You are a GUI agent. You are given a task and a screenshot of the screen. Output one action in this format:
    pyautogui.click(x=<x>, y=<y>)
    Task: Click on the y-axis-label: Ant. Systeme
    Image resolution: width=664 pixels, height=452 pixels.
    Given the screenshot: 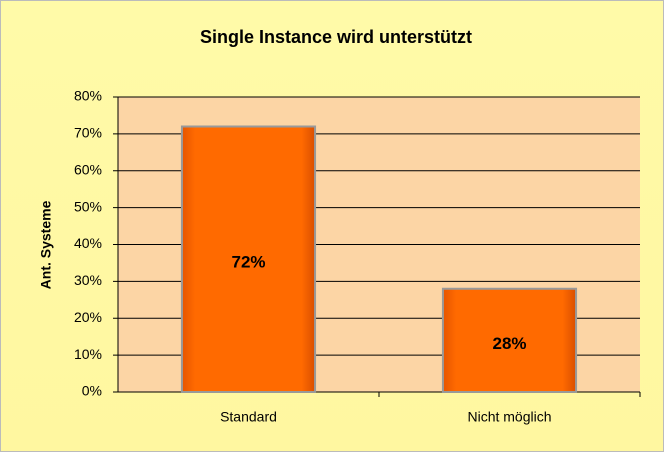 What is the action you would take?
    pyautogui.click(x=46, y=244)
    